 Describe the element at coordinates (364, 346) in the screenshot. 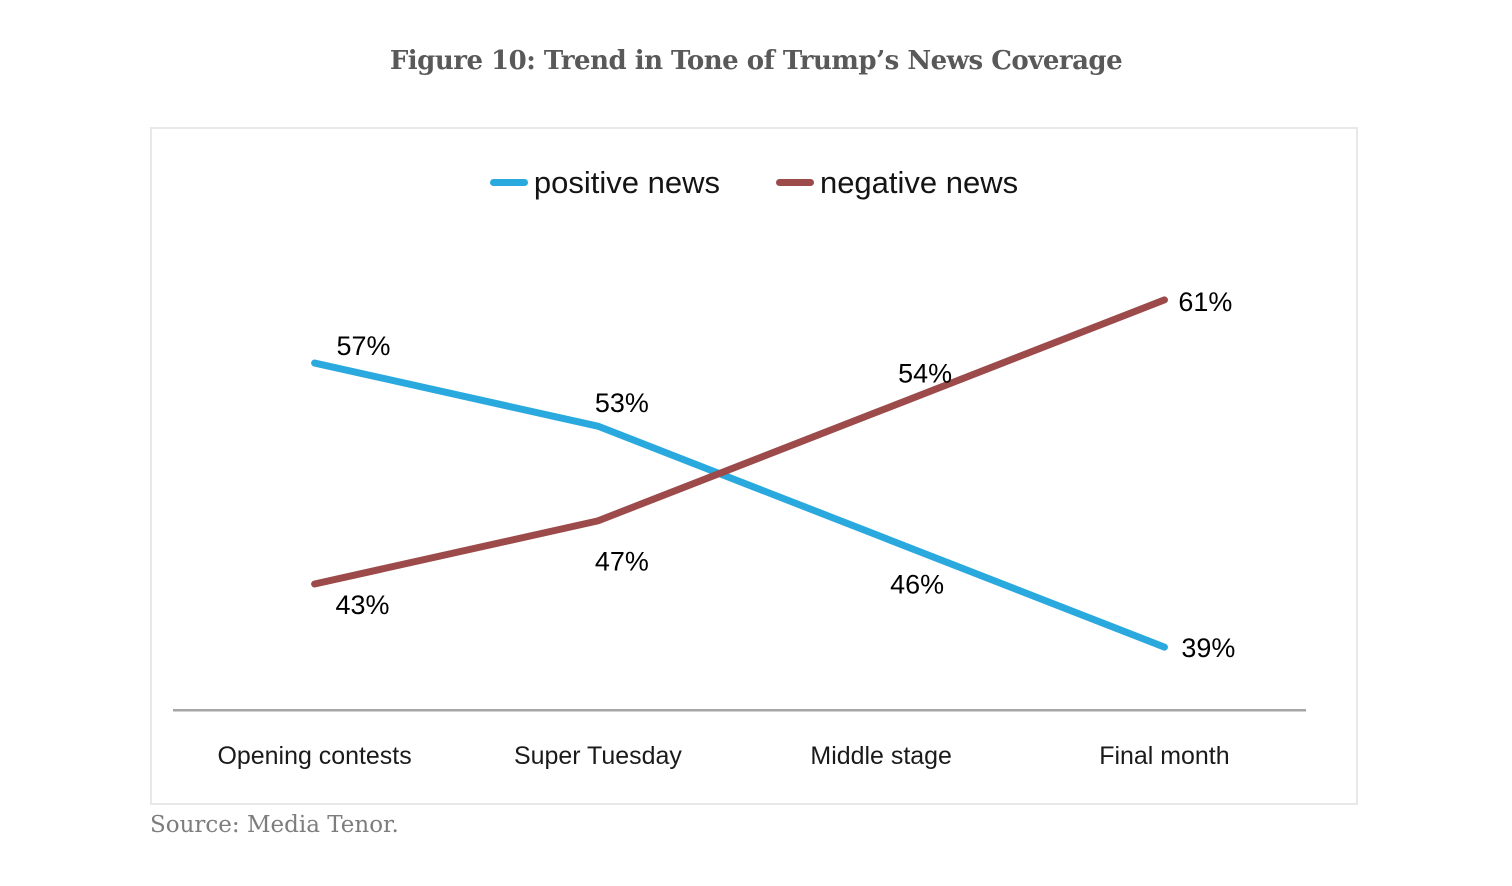

I see `data-label-positive-news-opening-contests: 57%` at that location.